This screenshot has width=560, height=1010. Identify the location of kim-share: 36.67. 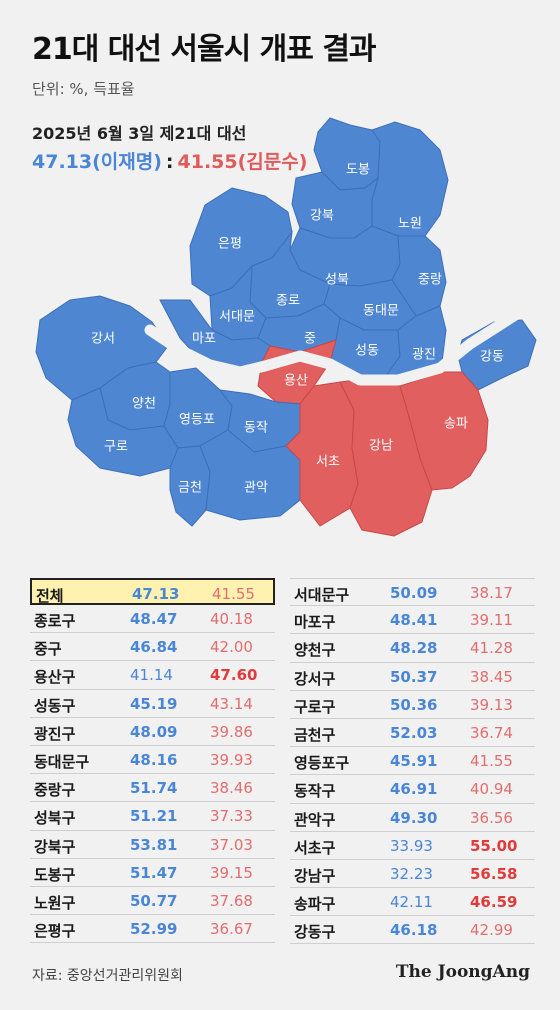
(231, 929).